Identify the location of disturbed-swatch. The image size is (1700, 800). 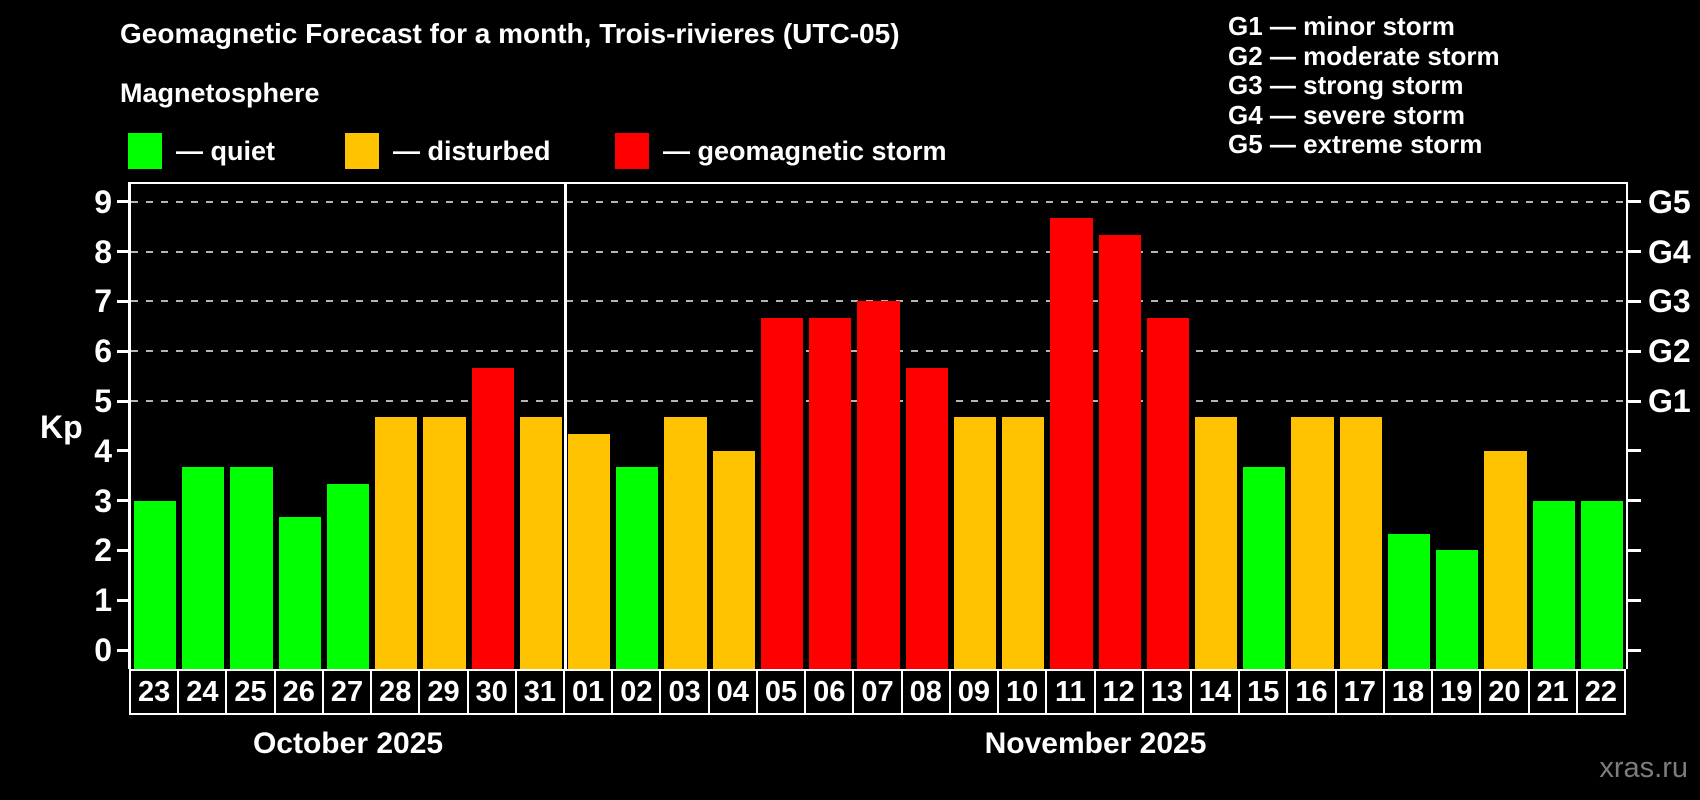
(362, 151).